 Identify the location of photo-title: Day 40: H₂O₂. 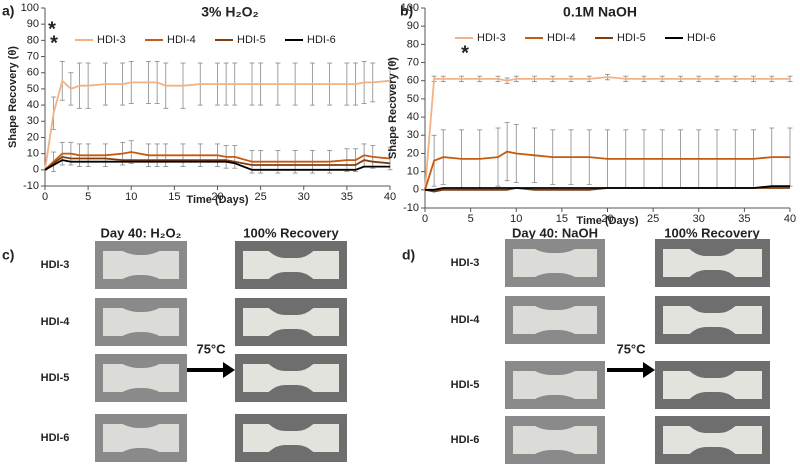
(141, 232).